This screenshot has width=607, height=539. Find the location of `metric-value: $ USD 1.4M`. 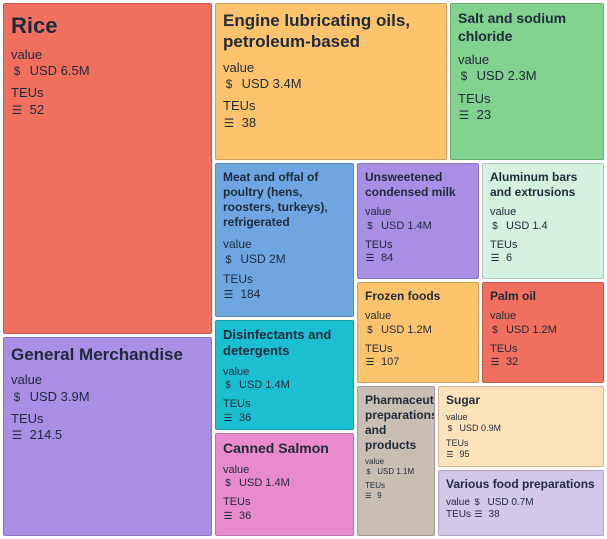

metric-value: $ USD 1.4M is located at coordinates (284, 386).